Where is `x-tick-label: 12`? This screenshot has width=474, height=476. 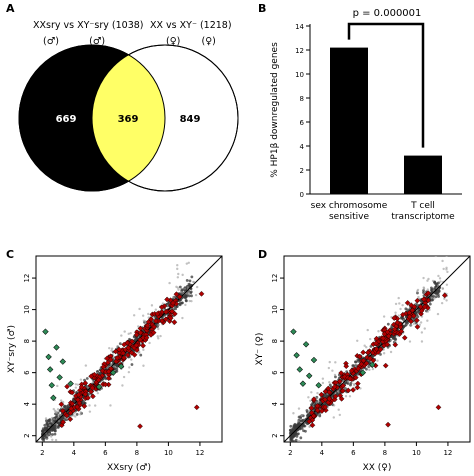 x-tick-label: 12 is located at coordinates (199, 453).